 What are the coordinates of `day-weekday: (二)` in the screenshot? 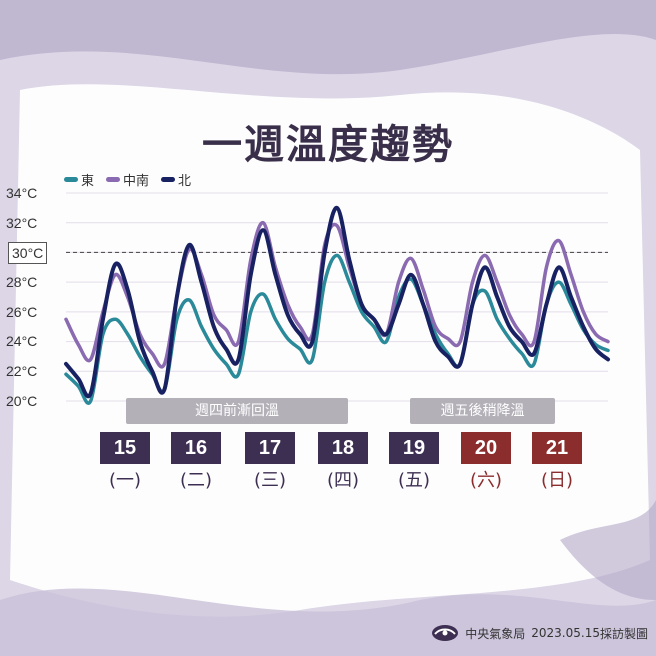 It's located at (196, 480).